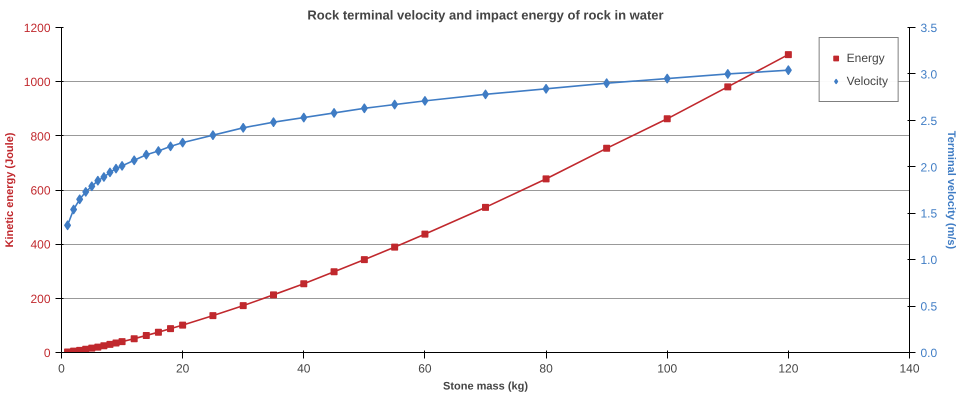  What do you see at coordinates (929, 307) in the screenshot?
I see `y2-tick-label: 0.5` at bounding box center [929, 307].